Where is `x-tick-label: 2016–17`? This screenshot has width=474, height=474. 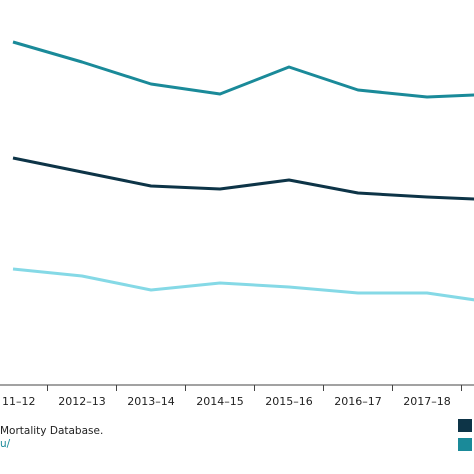 x-tick-label: 2016–17 is located at coordinates (358, 401).